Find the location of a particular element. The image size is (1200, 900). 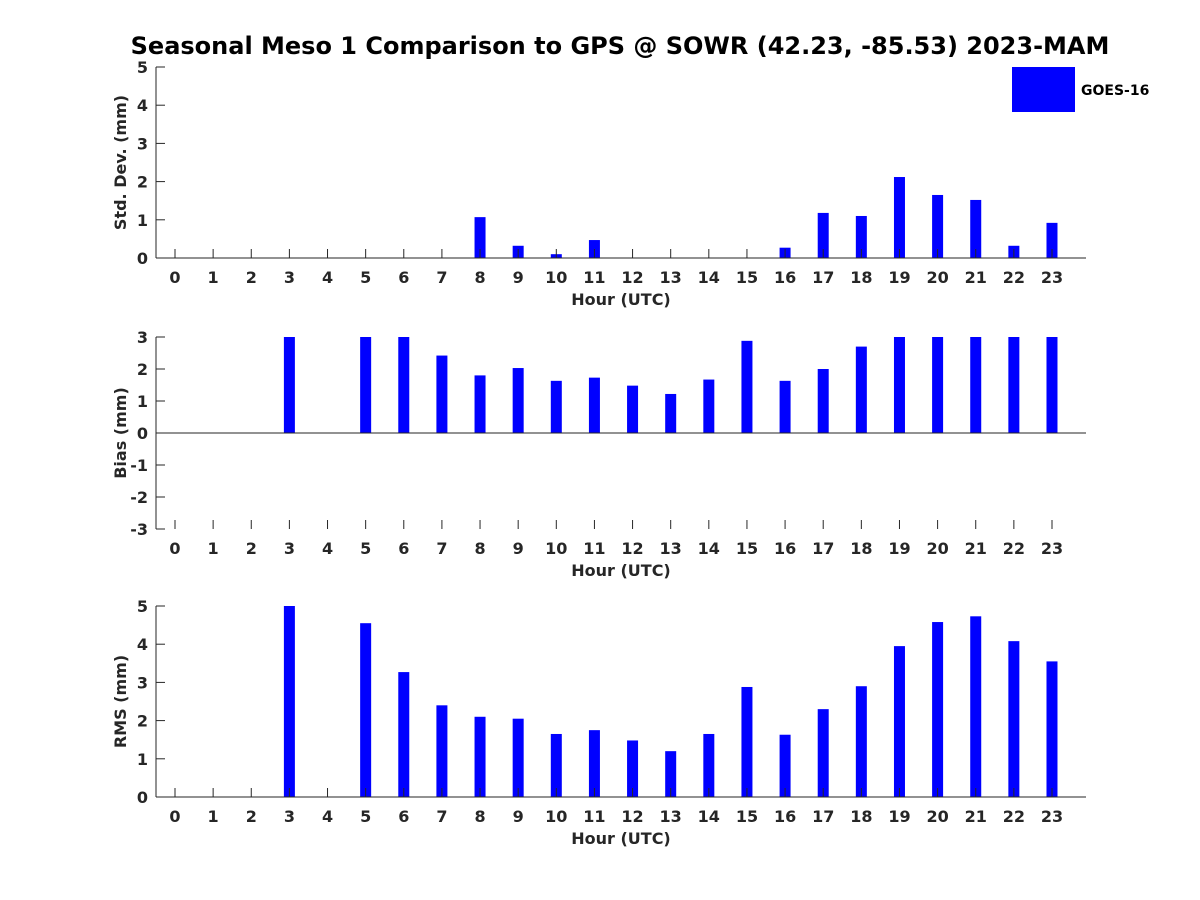

x-tick-label-rms-1: 1 is located at coordinates (213, 816).